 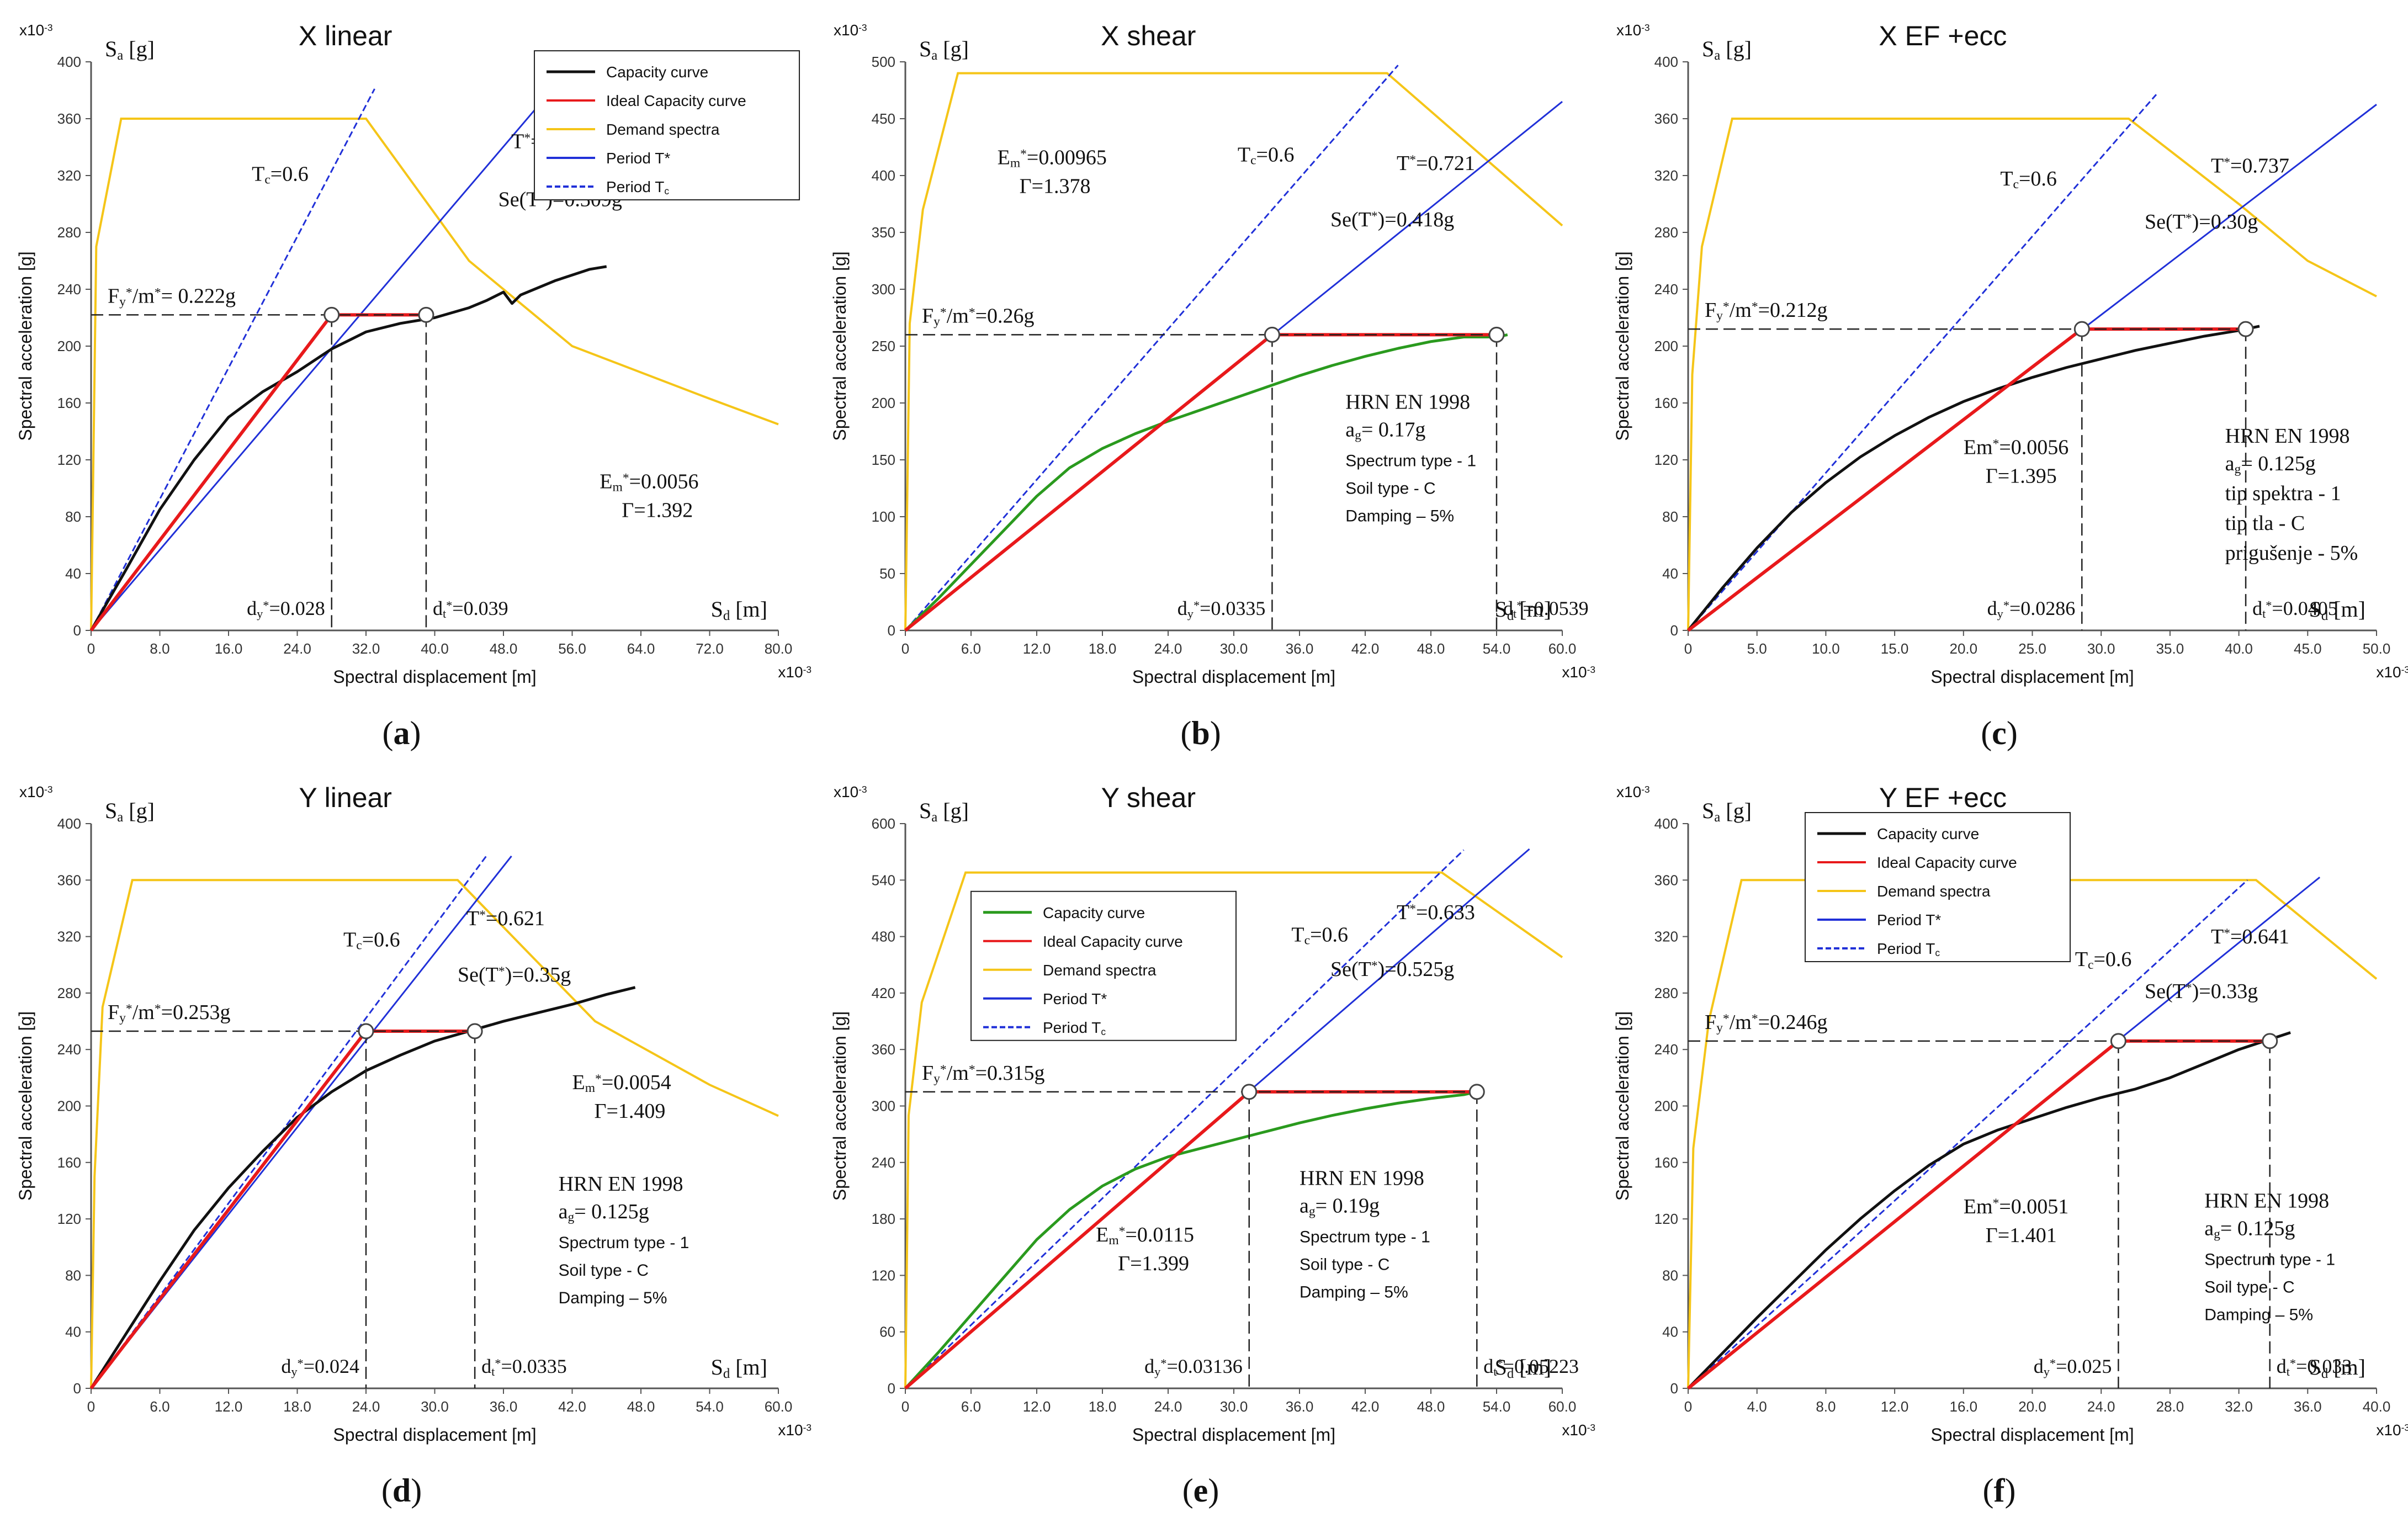 I want to click on ideal-capacity-line, so click(x=257, y=473).